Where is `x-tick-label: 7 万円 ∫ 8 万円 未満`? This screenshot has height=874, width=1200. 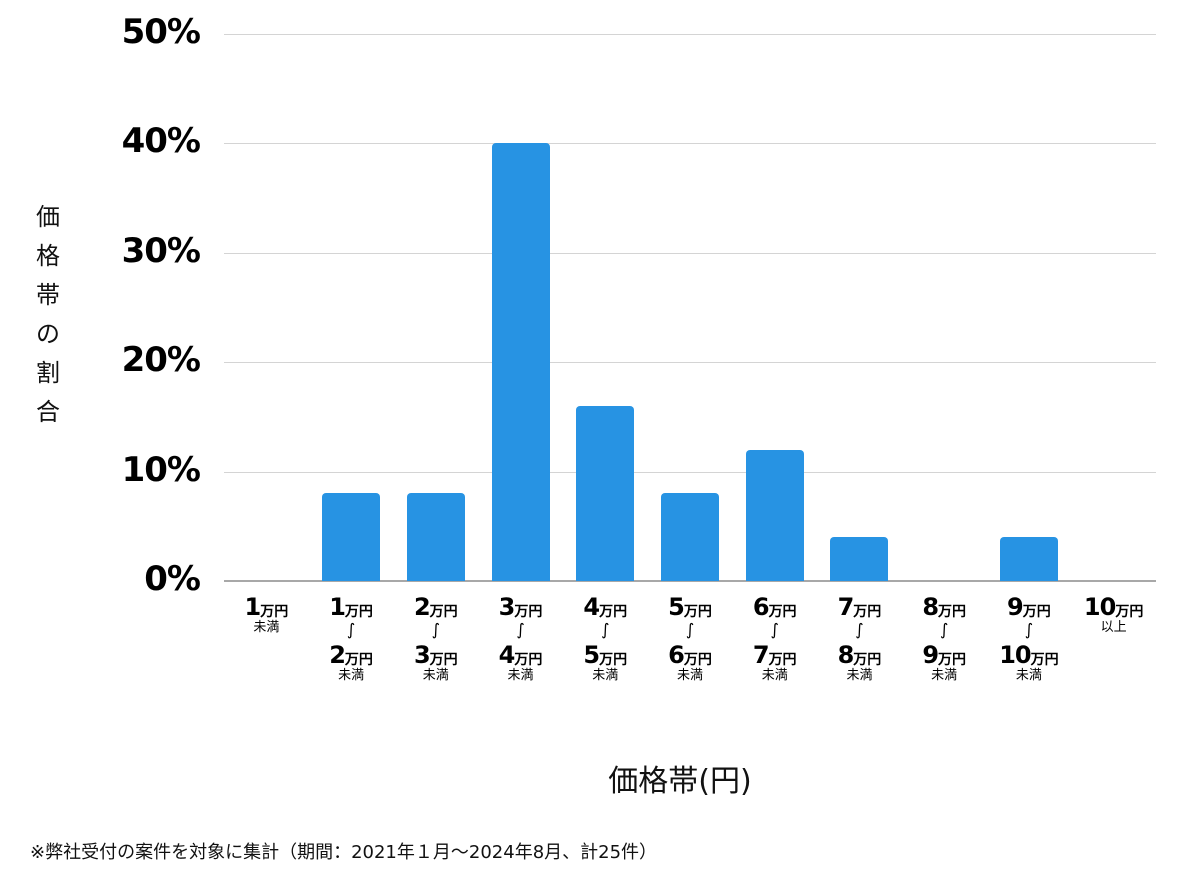 x-tick-label: 7 万円 ∫ 8 万円 未満 is located at coordinates (859, 639).